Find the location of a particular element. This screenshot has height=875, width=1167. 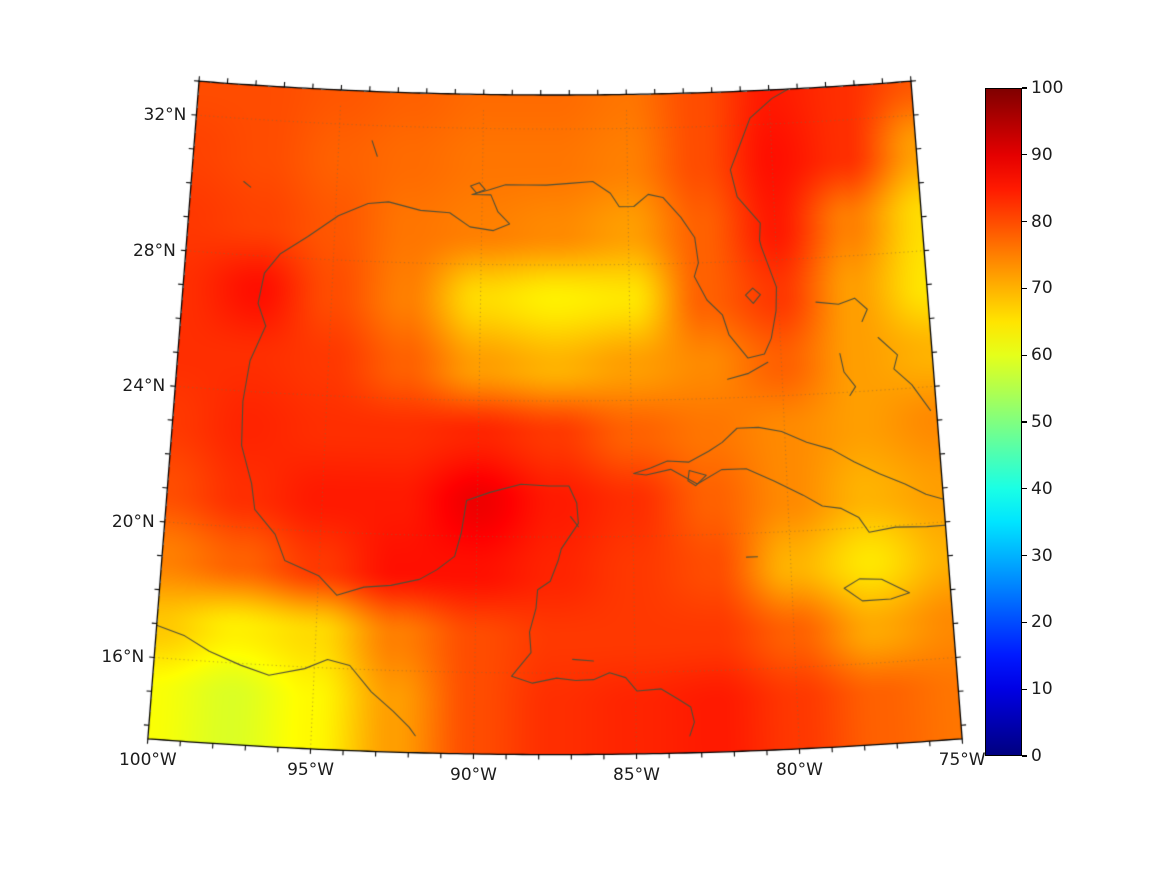

colorbar-tick-label: 100 is located at coordinates (1047, 88).